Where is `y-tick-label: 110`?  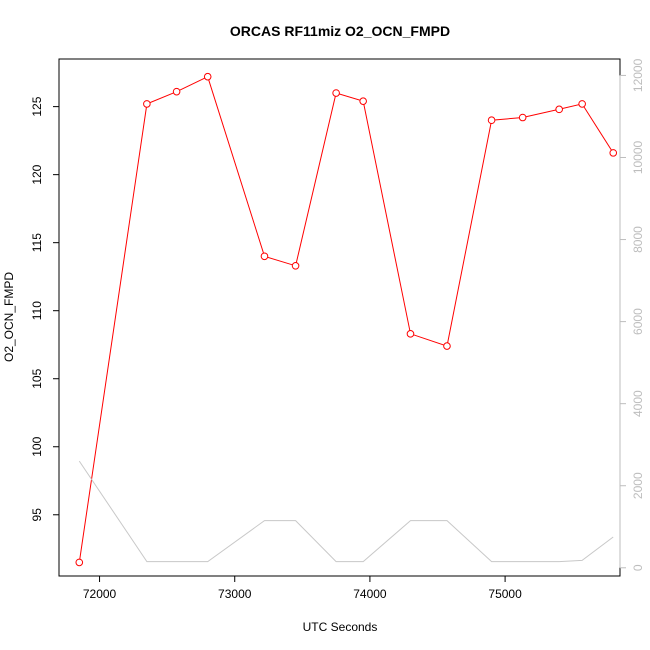 y-tick-label: 110 is located at coordinates (37, 310).